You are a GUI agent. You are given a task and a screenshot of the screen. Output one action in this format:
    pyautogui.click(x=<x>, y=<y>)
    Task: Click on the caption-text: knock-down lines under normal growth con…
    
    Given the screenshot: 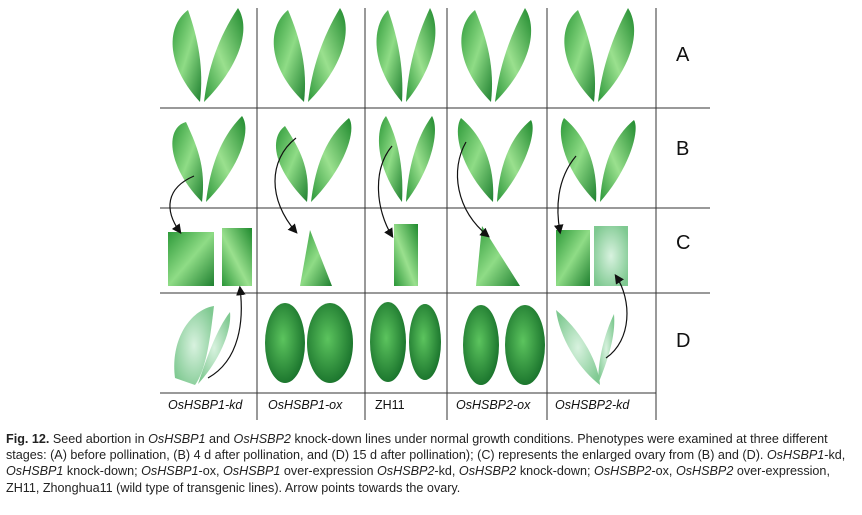 What is the action you would take?
    pyautogui.click(x=417, y=447)
    